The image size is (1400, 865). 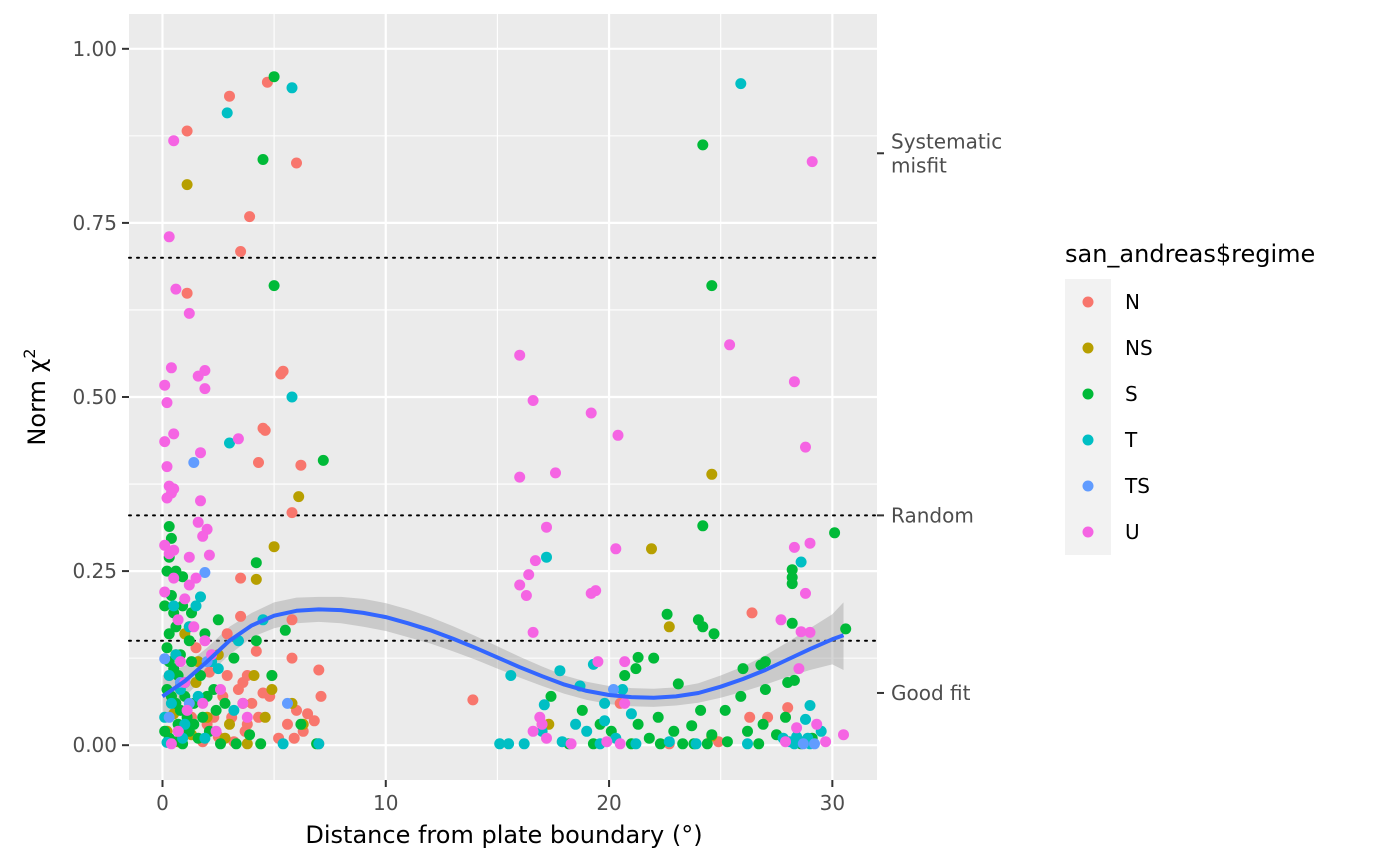 I want to click on y-axis-title: Norm χ2, so click(x=35, y=396).